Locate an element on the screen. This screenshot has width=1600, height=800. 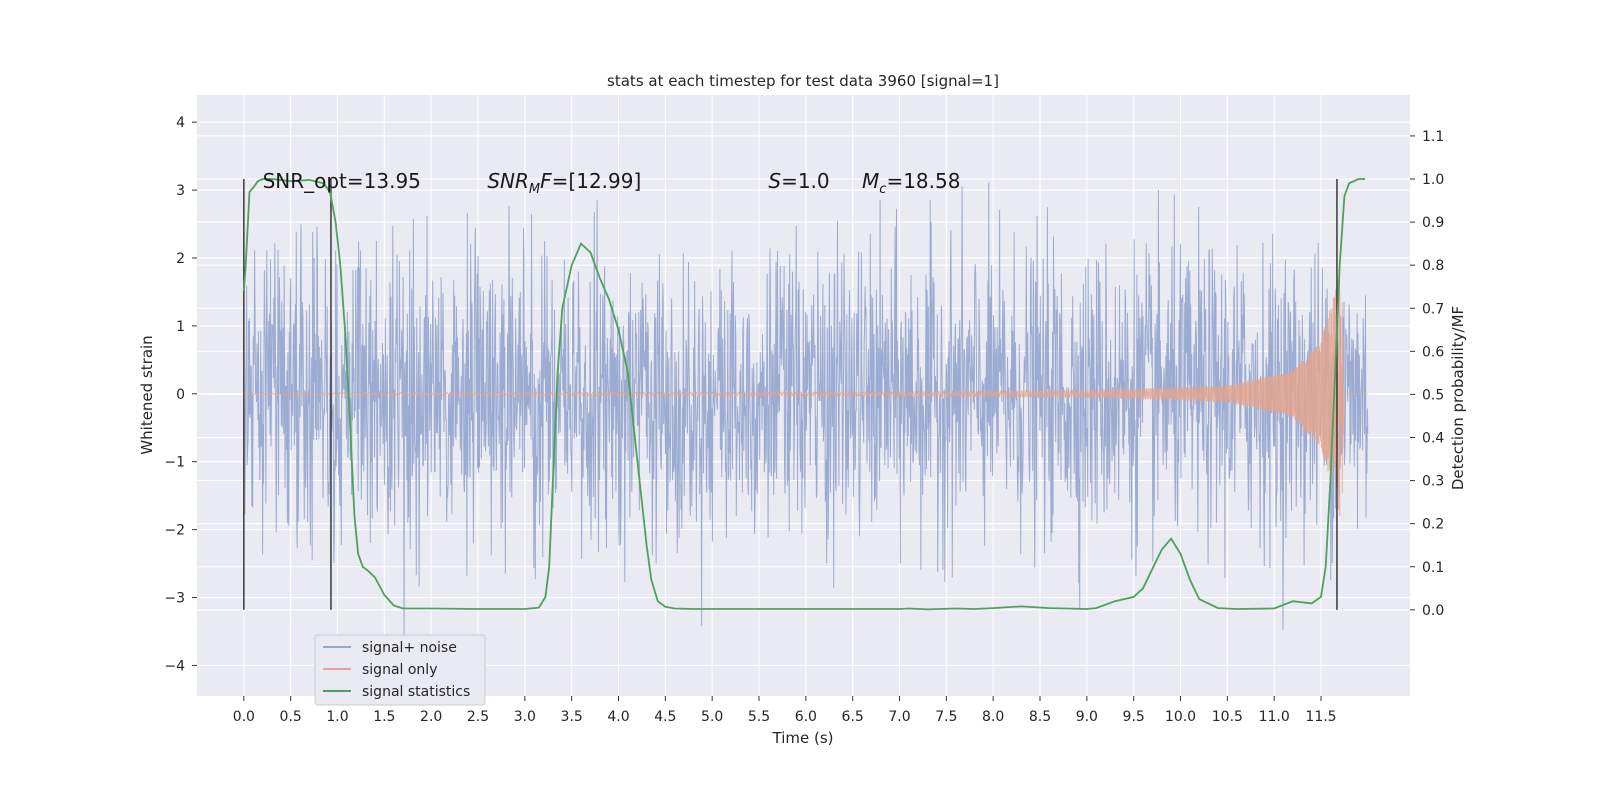
x-tick-label: 3.5 is located at coordinates (572, 717).